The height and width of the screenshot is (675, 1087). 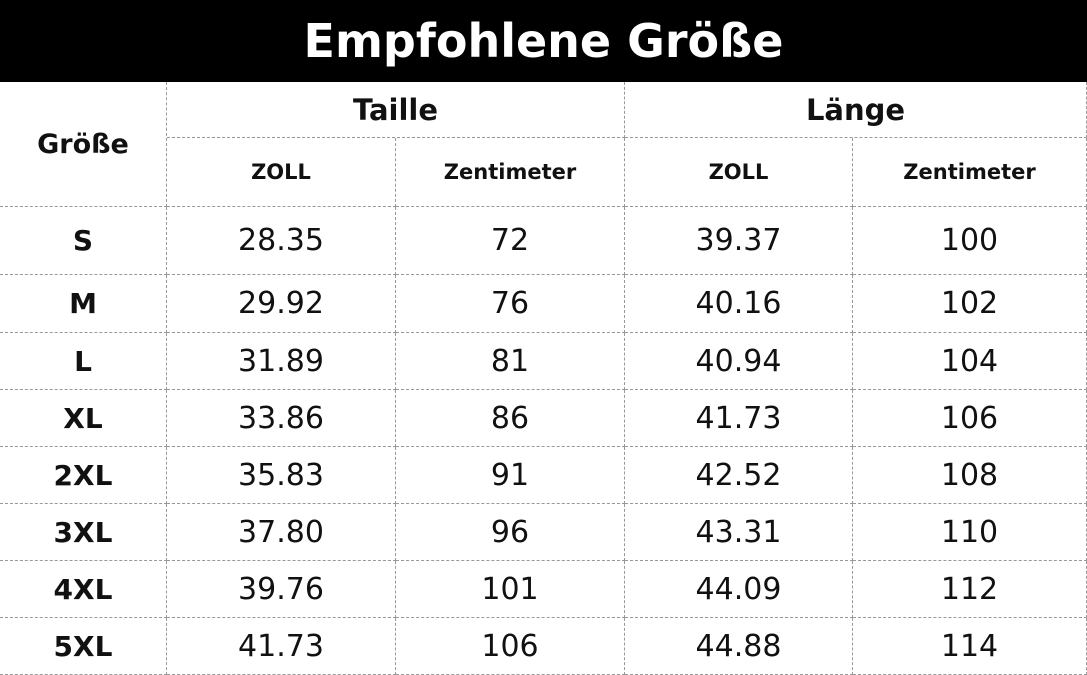 What do you see at coordinates (83, 144) in the screenshot?
I see `size-header: Größe` at bounding box center [83, 144].